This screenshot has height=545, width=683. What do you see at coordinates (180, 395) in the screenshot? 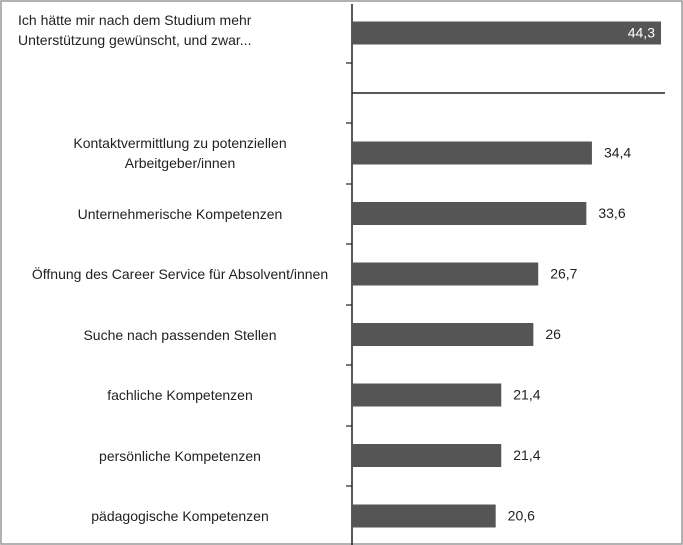
I see `category-label: fachliche Kompetenzen` at bounding box center [180, 395].